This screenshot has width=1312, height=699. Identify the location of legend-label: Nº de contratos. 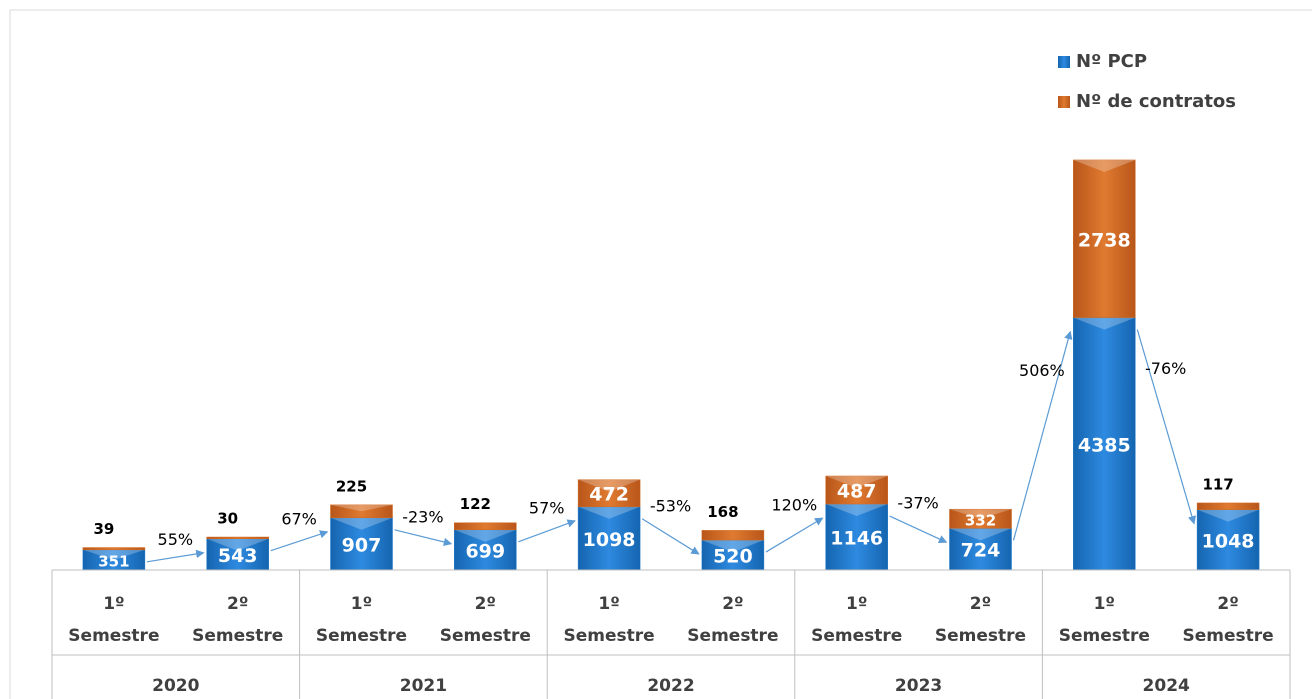
(1156, 101).